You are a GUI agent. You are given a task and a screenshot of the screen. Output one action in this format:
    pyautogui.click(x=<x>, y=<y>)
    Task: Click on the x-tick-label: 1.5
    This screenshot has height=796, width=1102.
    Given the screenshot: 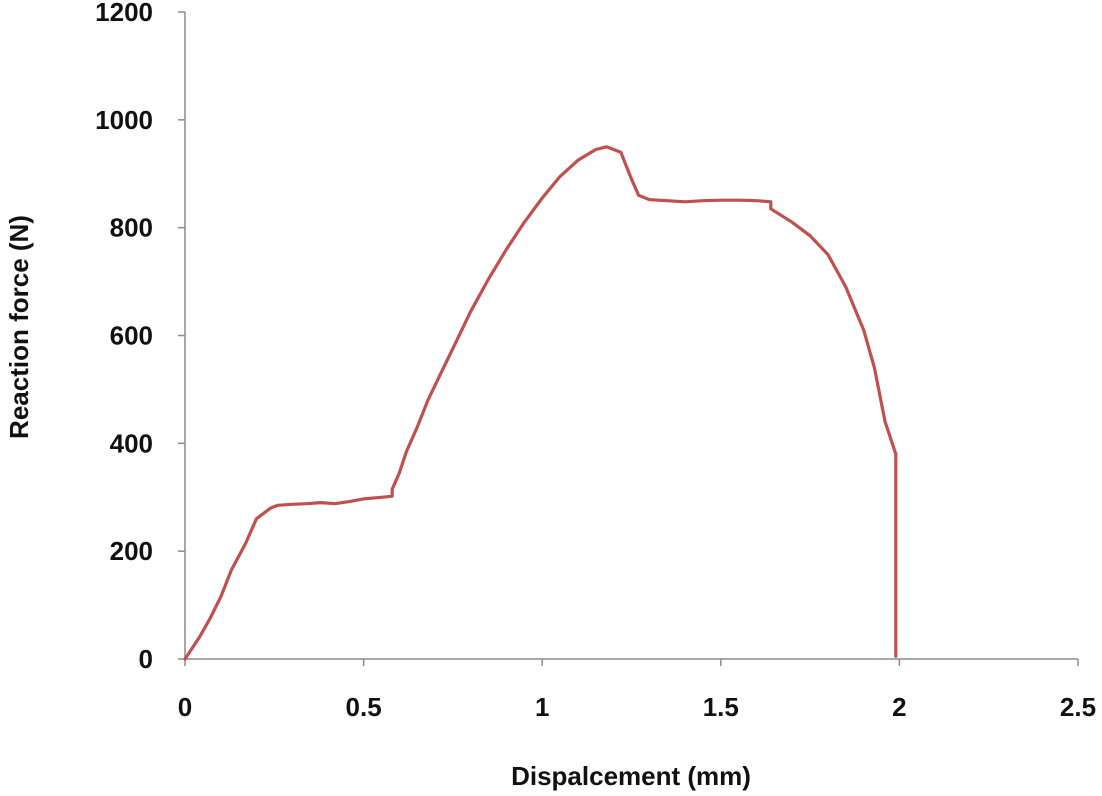 What is the action you would take?
    pyautogui.click(x=721, y=707)
    